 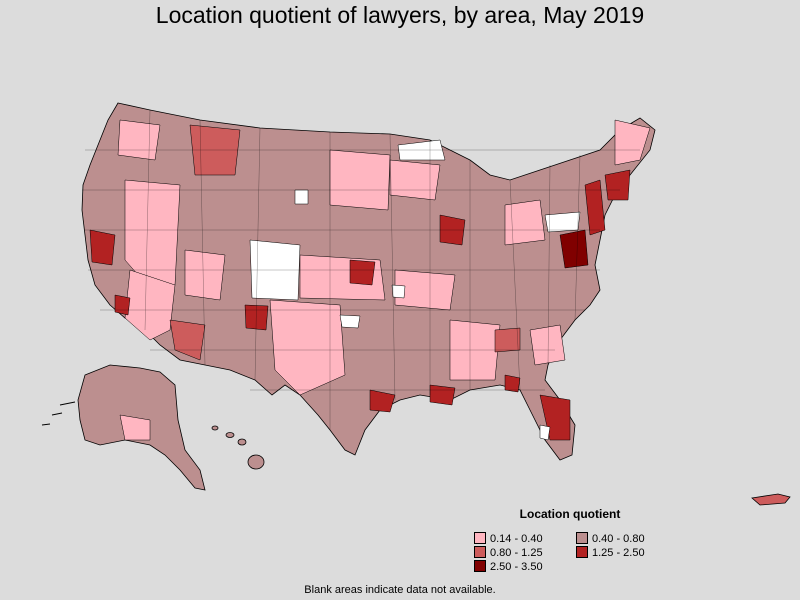 I want to click on alaska-aleutians, so click(x=58, y=413).